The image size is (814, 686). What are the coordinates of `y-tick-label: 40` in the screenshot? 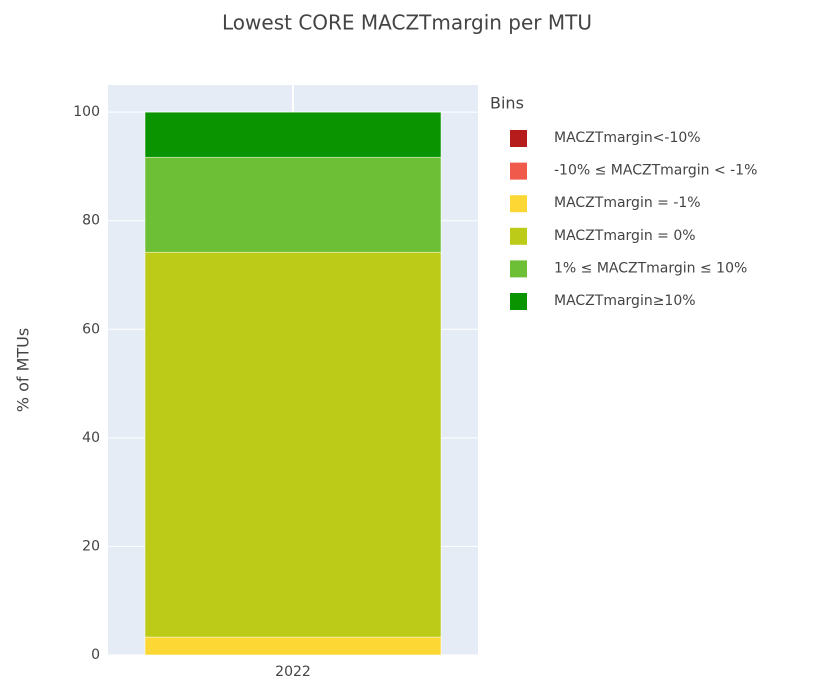 It's located at (91, 438).